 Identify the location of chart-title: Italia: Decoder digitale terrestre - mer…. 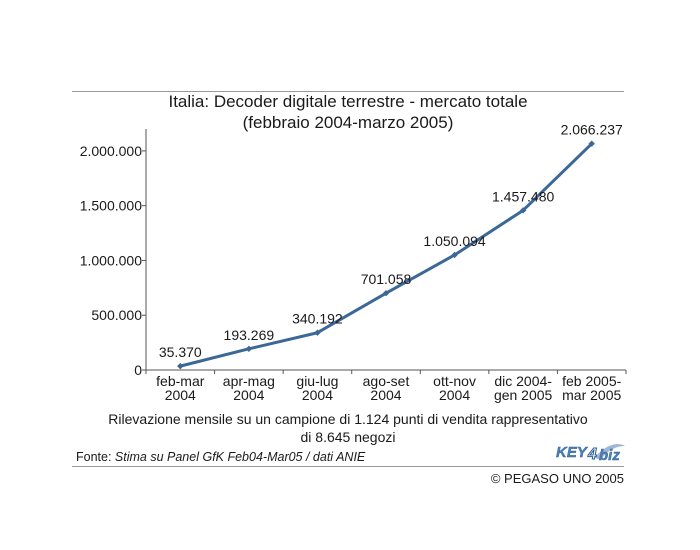
(348, 101).